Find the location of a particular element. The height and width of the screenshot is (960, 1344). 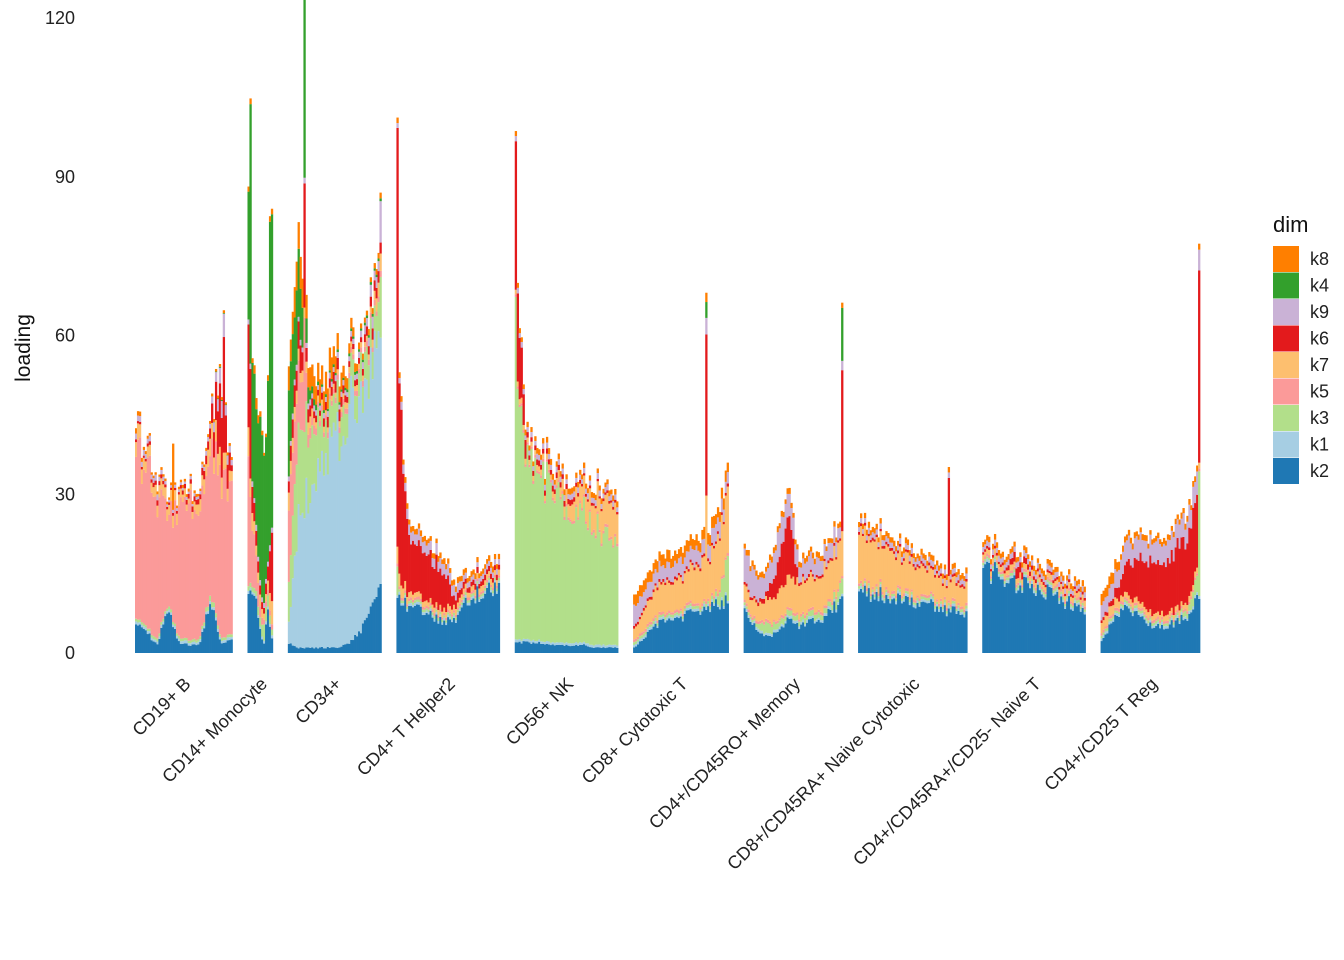

bar-segment-k4 is located at coordinates (248, 255).